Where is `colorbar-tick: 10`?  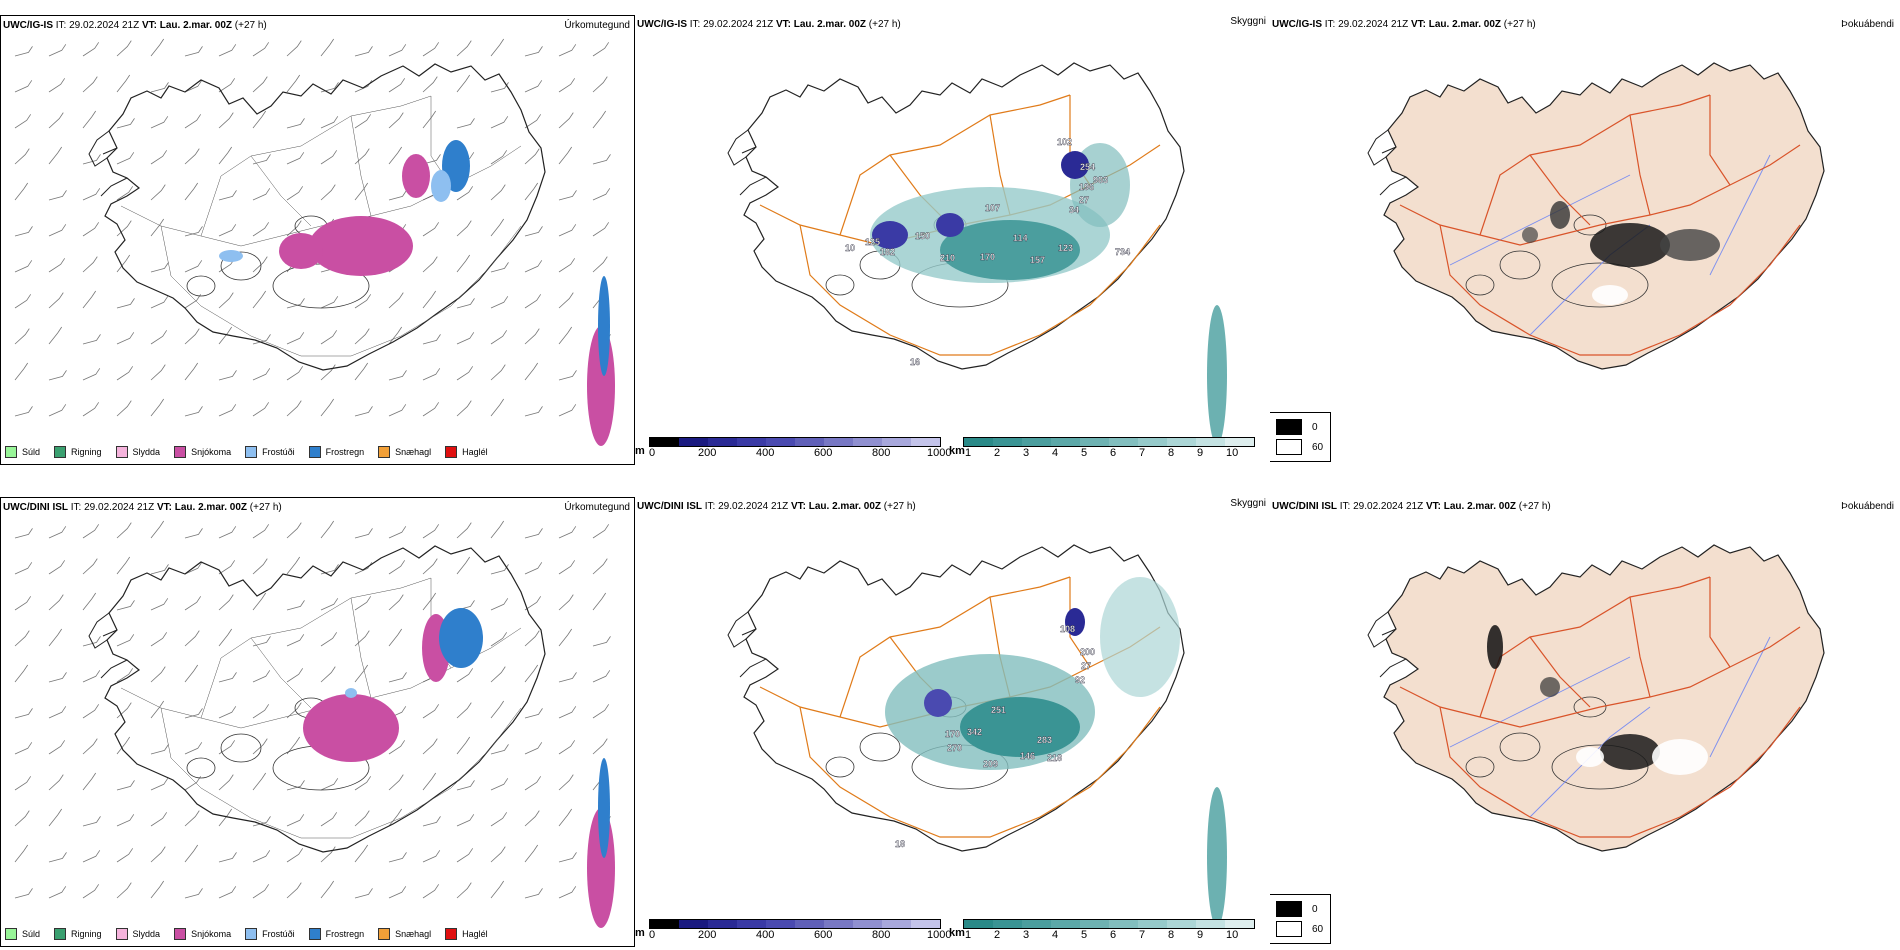
colorbar-tick: 10 is located at coordinates (1232, 935).